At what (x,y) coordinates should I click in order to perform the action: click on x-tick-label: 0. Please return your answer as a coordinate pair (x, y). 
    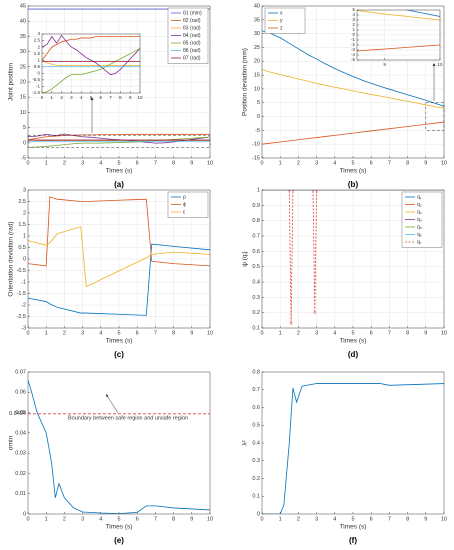
    Looking at the image, I should click on (261, 163).